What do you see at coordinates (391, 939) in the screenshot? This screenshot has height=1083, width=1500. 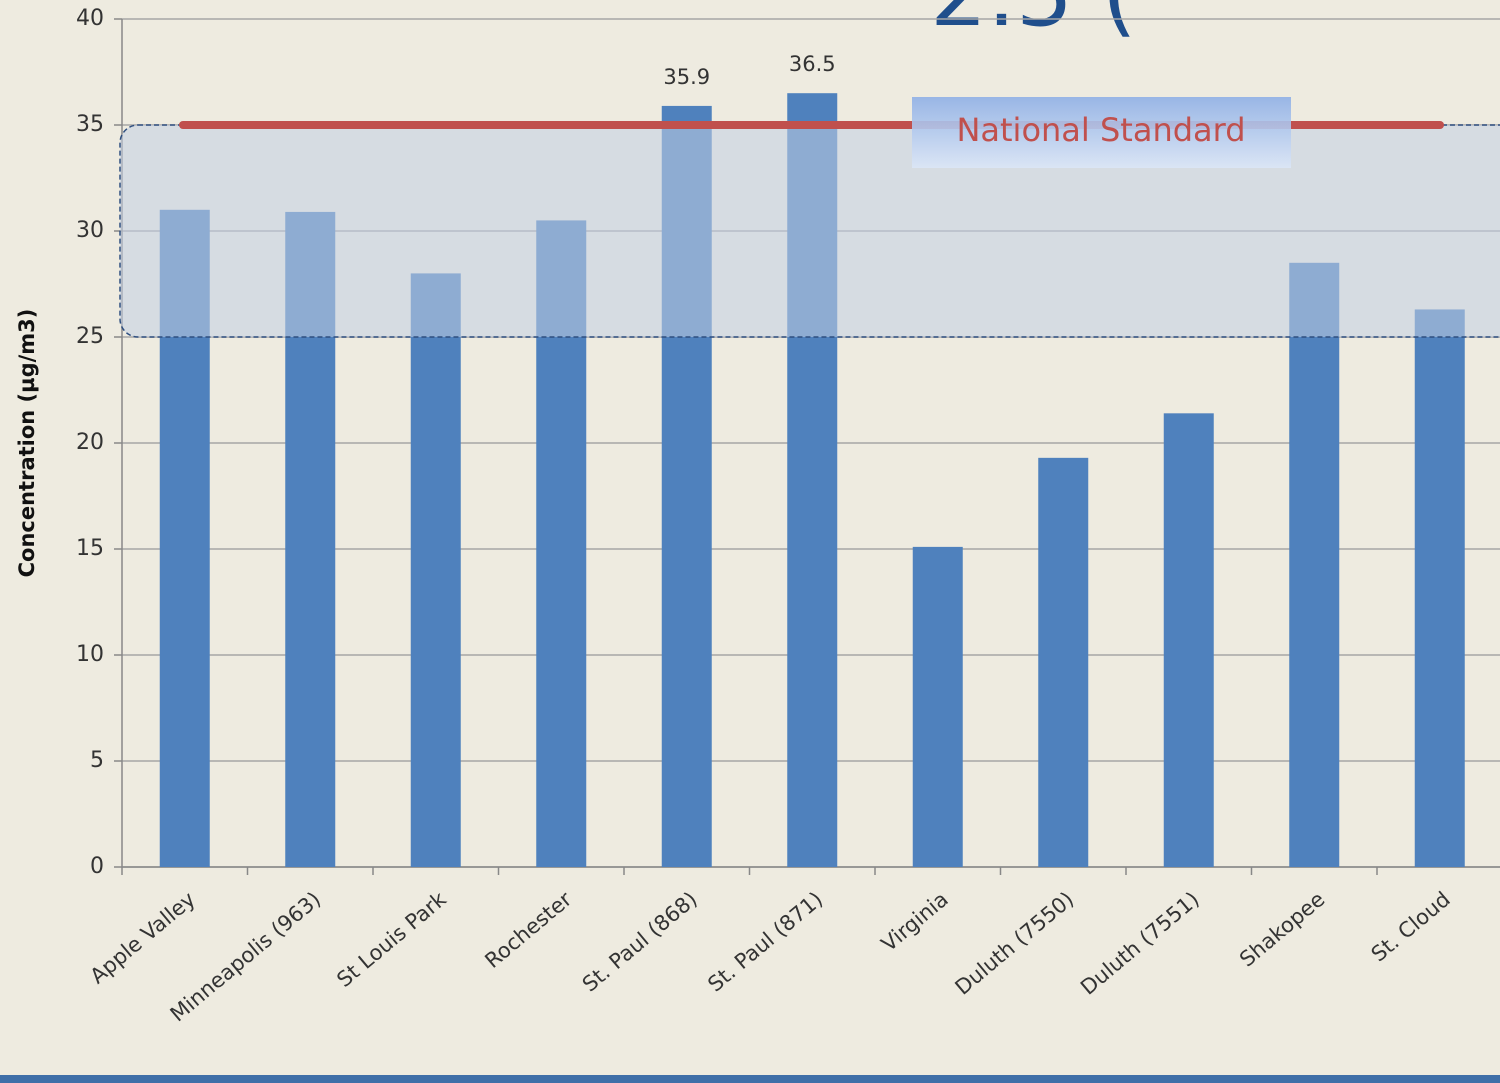 I see `x-tick-label: St Louis Park` at bounding box center [391, 939].